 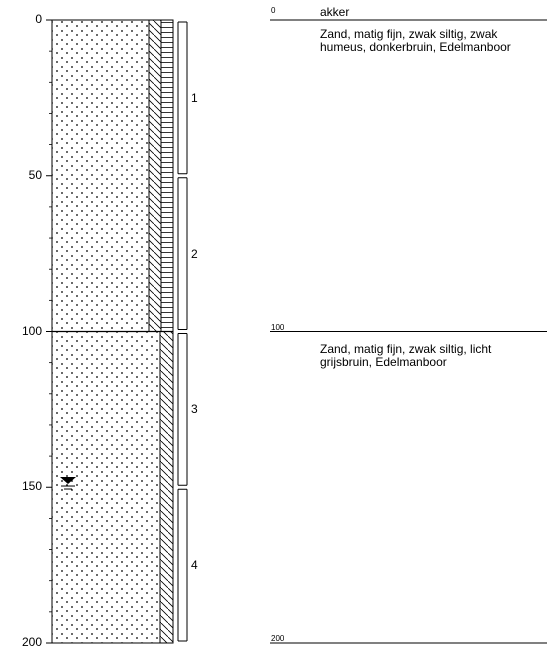 I want to click on layer-top-label-0: 0, so click(x=273, y=10).